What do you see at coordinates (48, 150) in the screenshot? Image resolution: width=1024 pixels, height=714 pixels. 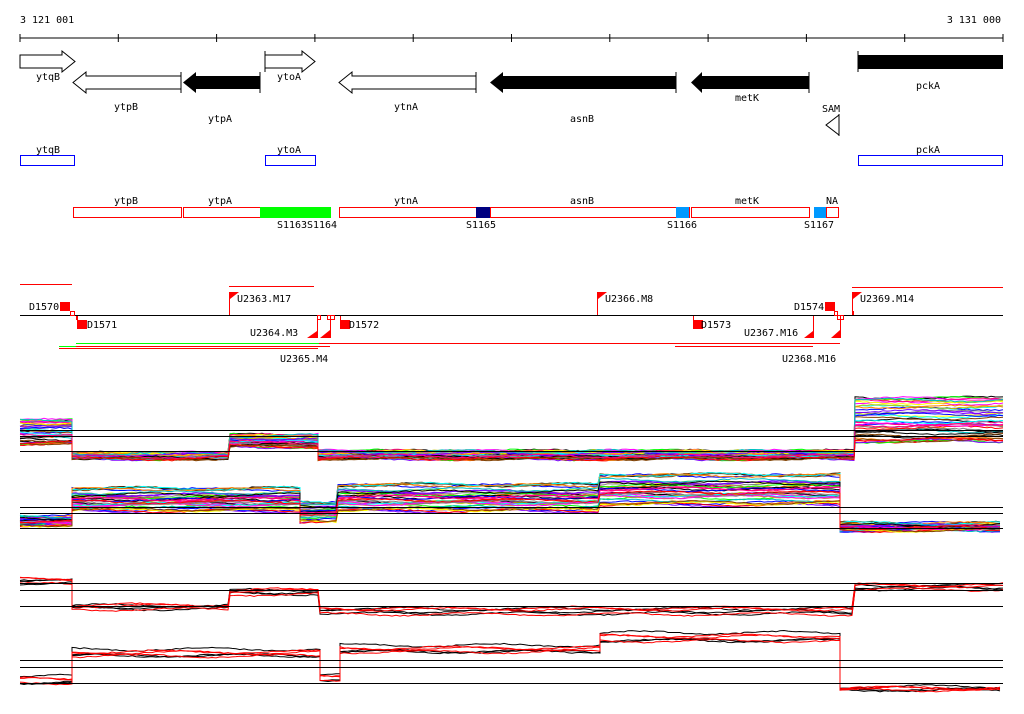 I see `blue-label-ytqB: ytqB` at bounding box center [48, 150].